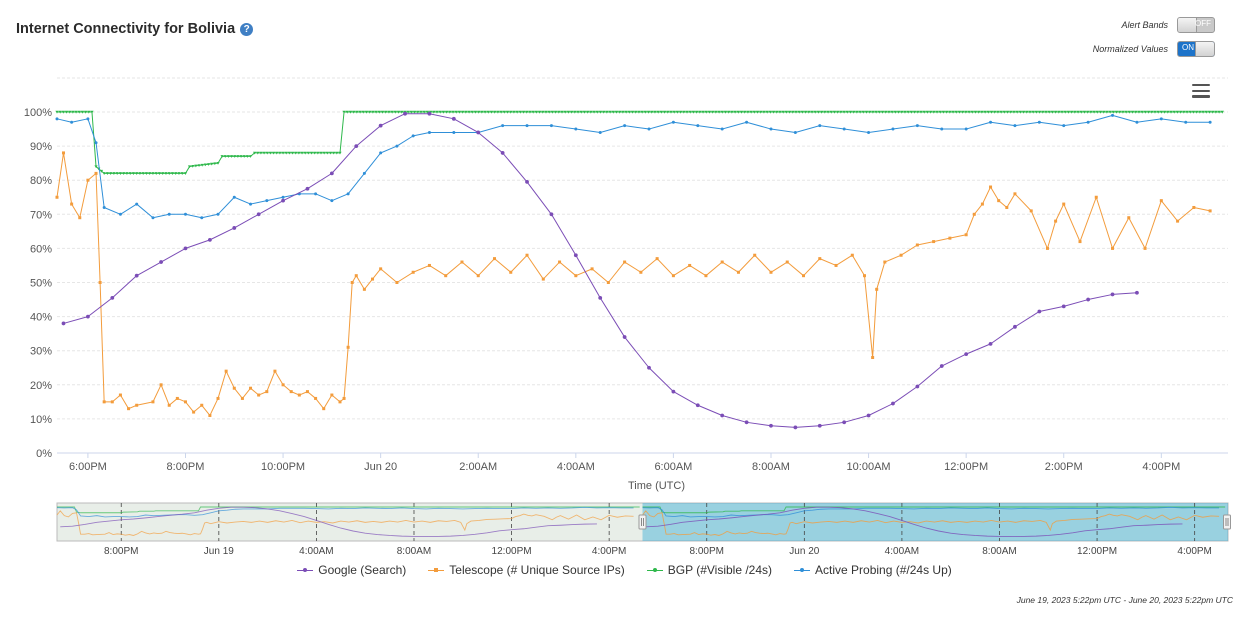  I want to click on navigator-left-handle, so click(642, 522).